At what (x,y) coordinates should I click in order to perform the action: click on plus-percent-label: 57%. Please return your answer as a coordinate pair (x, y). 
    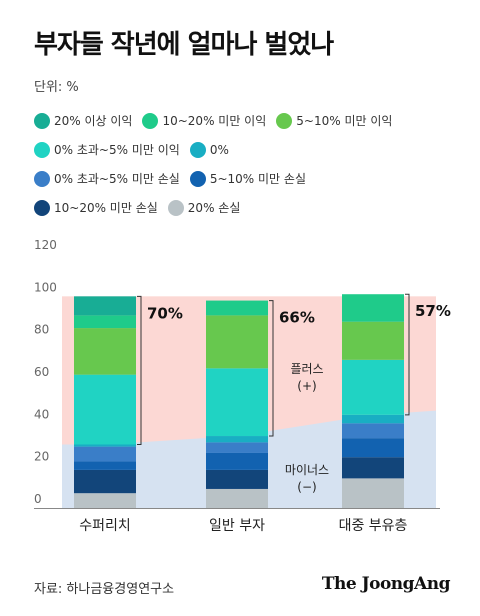
    Looking at the image, I should click on (433, 311).